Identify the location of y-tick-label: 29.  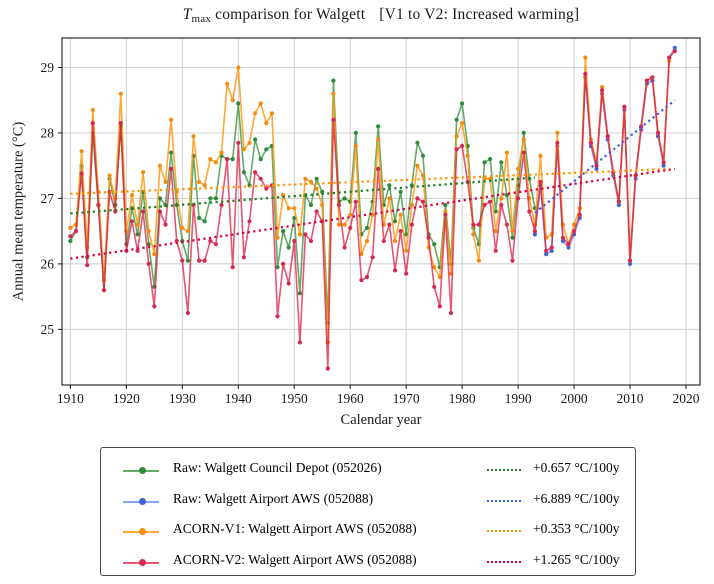
(48, 67).